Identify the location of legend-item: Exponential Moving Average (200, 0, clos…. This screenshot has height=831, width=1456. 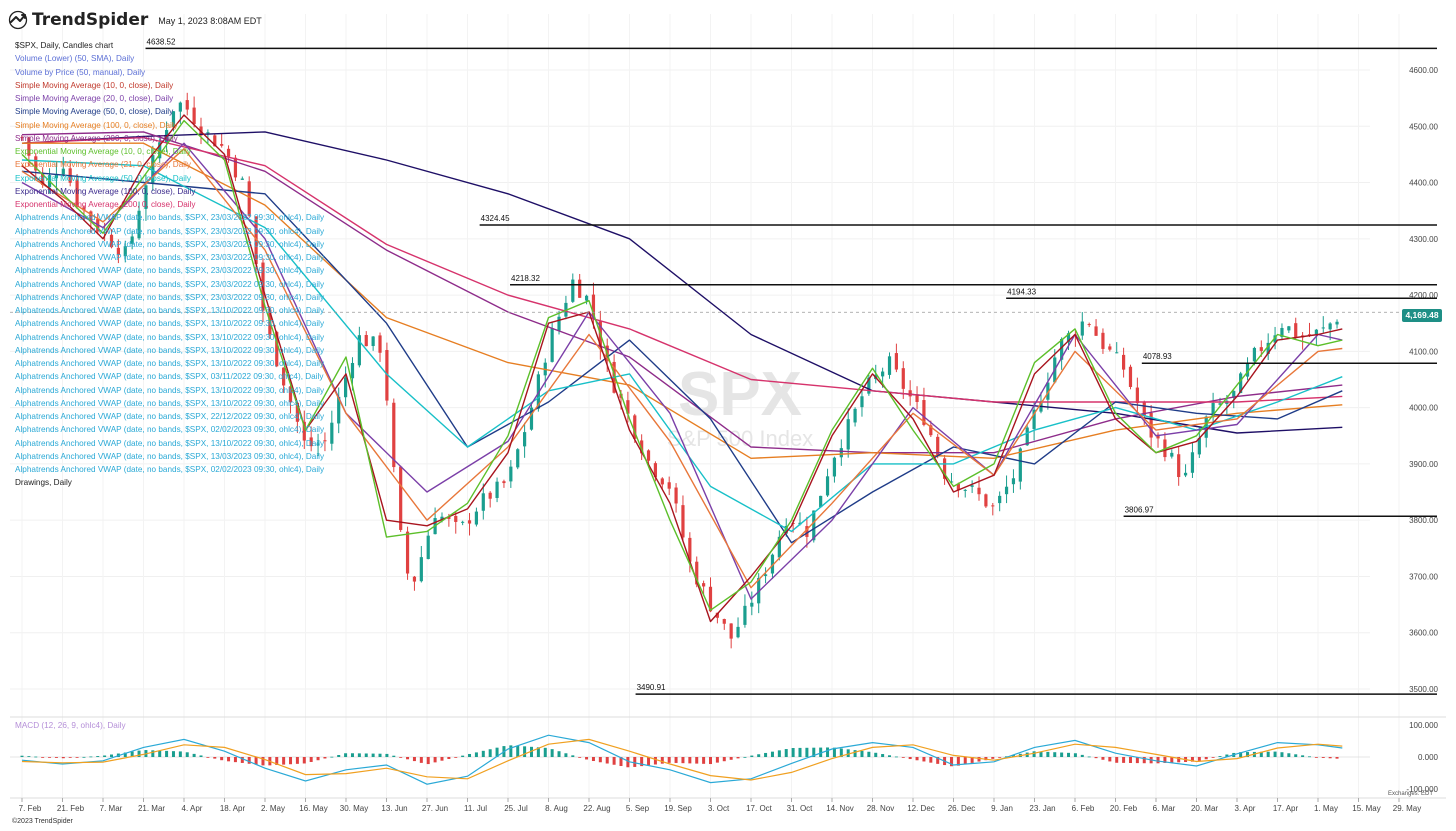
(105, 204).